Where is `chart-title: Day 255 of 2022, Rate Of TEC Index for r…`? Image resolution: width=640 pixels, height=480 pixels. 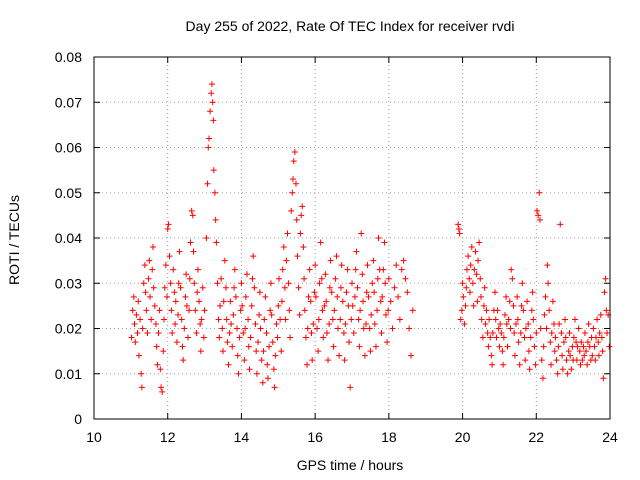
chart-title: Day 255 of 2022, Rate Of TEC Index for r… is located at coordinates (350, 26).